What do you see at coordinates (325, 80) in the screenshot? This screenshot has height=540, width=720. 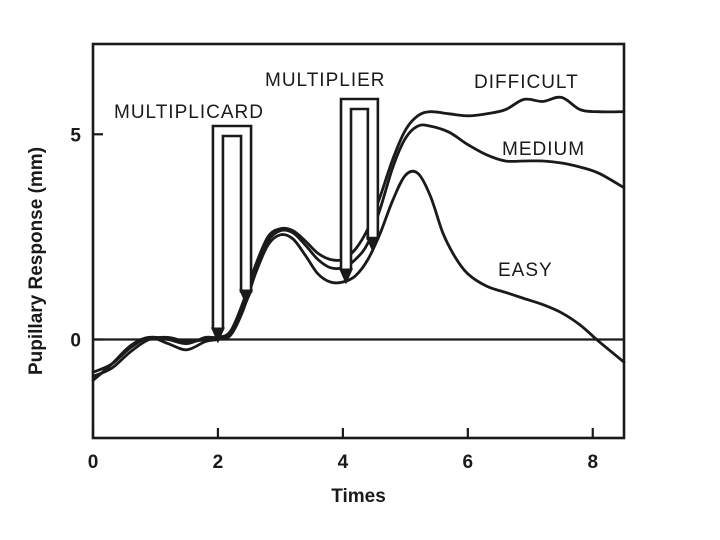 I see `annotation-label-multiplier: MULTIPLIER` at bounding box center [325, 80].